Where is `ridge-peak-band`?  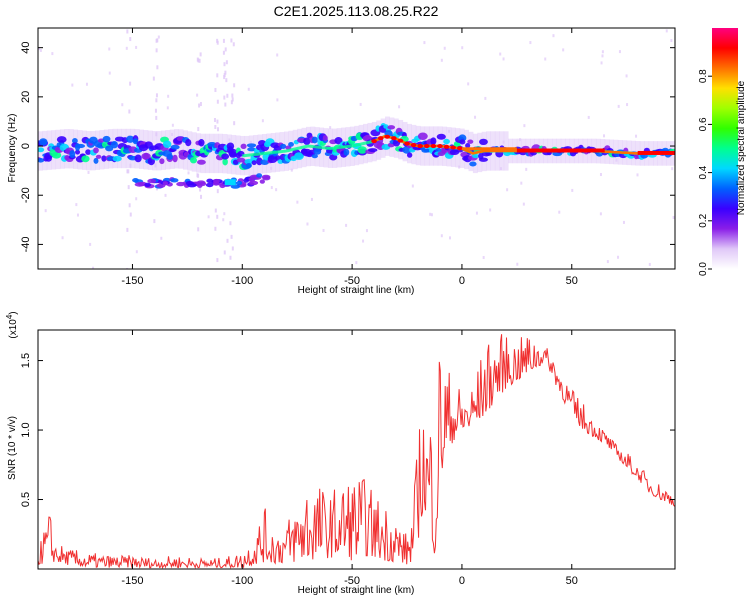
ridge-peak-band is located at coordinates (656, 152).